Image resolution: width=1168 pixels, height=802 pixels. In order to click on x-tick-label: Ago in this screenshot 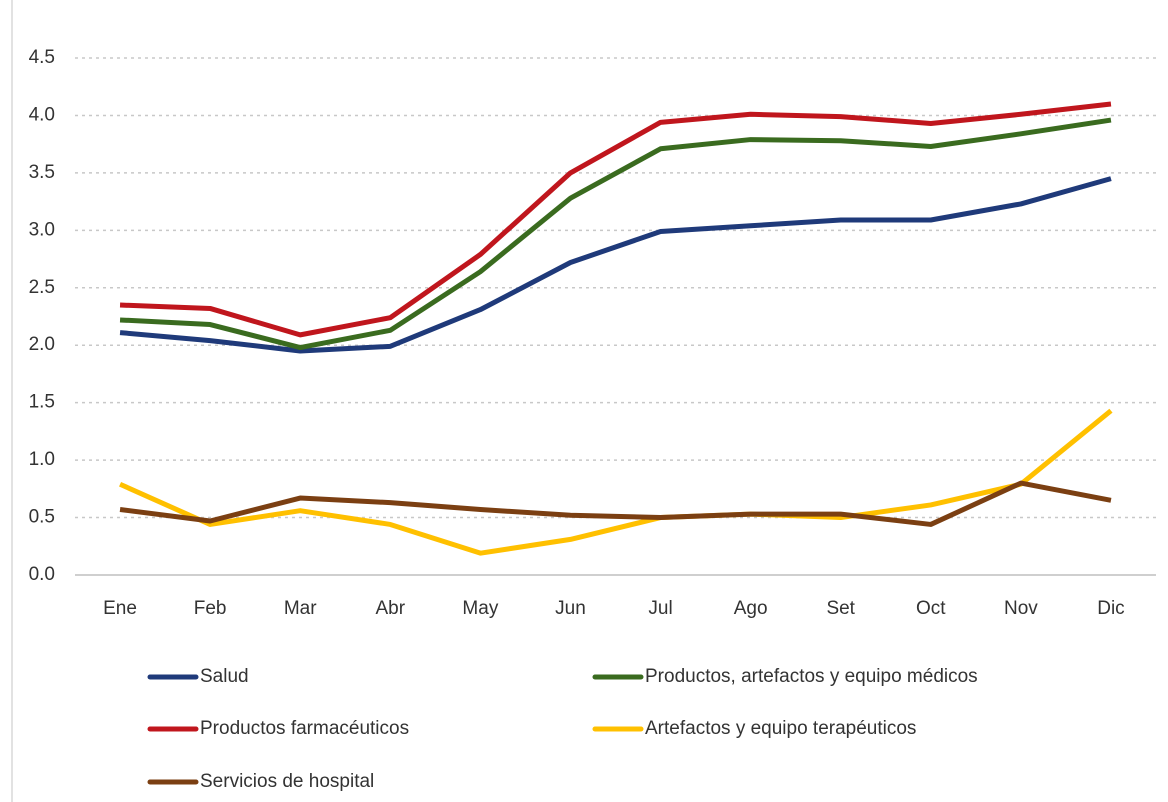, I will do `click(751, 608)`.